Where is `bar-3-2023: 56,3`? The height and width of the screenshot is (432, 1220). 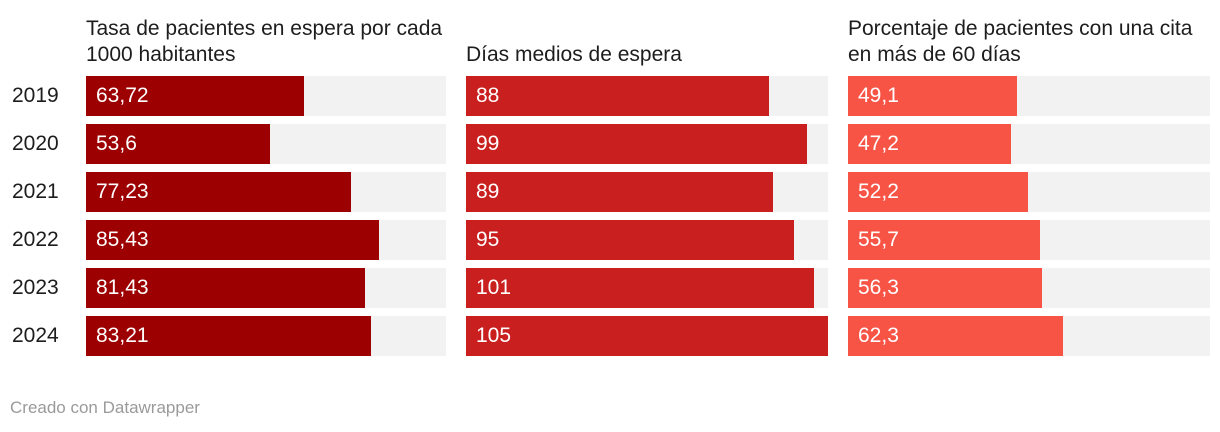
bar-3-2023: 56,3 is located at coordinates (945, 288).